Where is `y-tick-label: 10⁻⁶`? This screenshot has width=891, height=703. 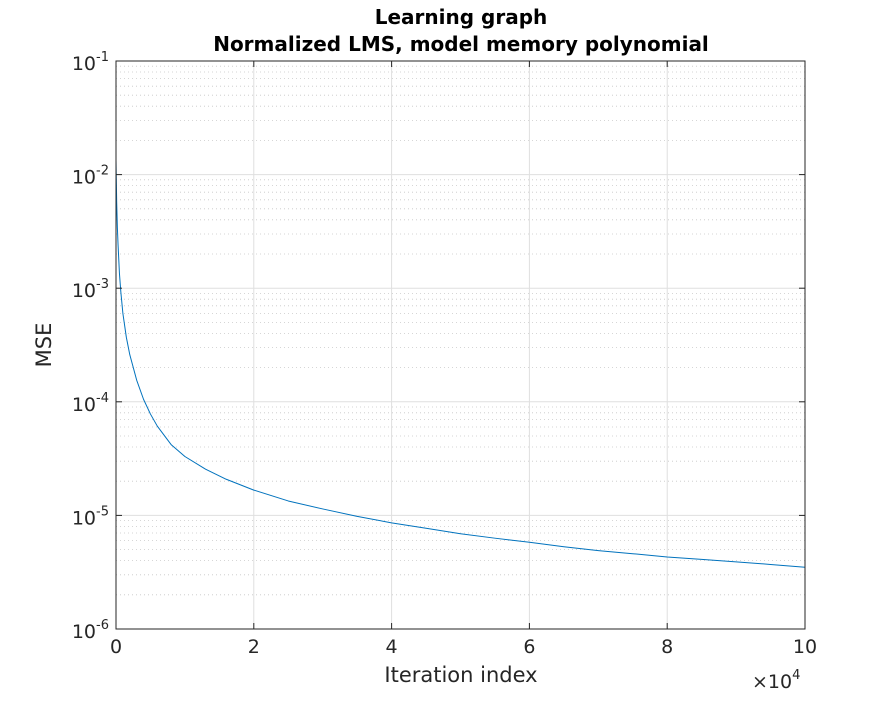
y-tick-label: 10⁻⁶ is located at coordinates (90, 630).